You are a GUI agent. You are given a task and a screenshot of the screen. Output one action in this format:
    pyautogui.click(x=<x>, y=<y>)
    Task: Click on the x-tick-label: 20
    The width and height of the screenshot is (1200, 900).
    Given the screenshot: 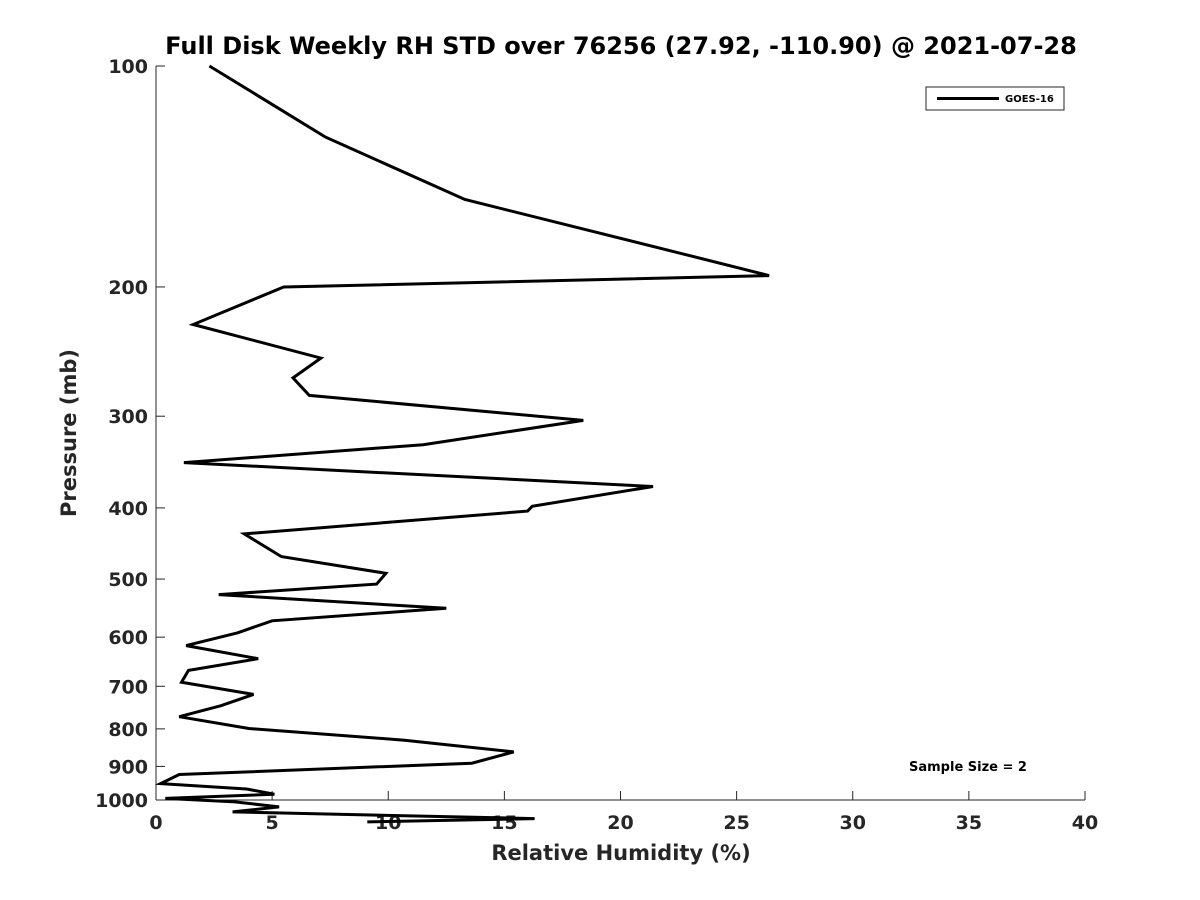 What is the action you would take?
    pyautogui.click(x=620, y=823)
    